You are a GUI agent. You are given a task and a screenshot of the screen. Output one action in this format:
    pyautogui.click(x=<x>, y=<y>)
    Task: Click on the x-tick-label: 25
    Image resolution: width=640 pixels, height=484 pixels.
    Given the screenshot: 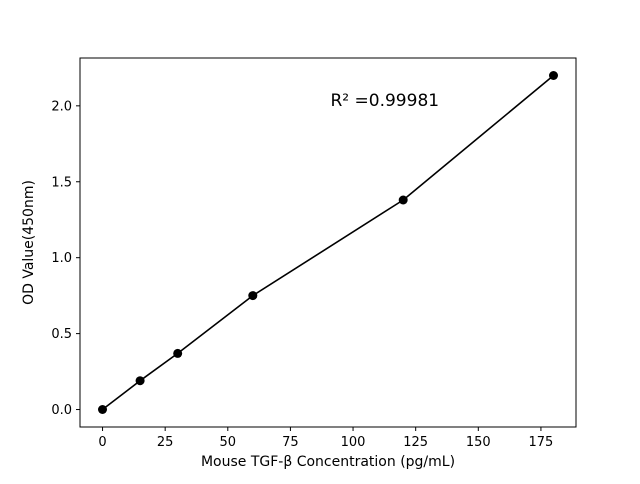 What is the action you would take?
    pyautogui.click(x=165, y=442)
    